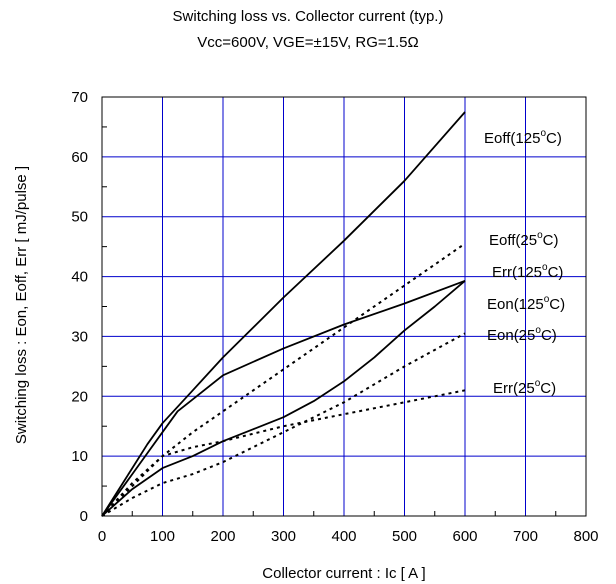 The image size is (616, 584). What do you see at coordinates (79, 307) in the screenshot?
I see `y-tick-labels: 0 10 20 30 40 50 60 70` at bounding box center [79, 307].